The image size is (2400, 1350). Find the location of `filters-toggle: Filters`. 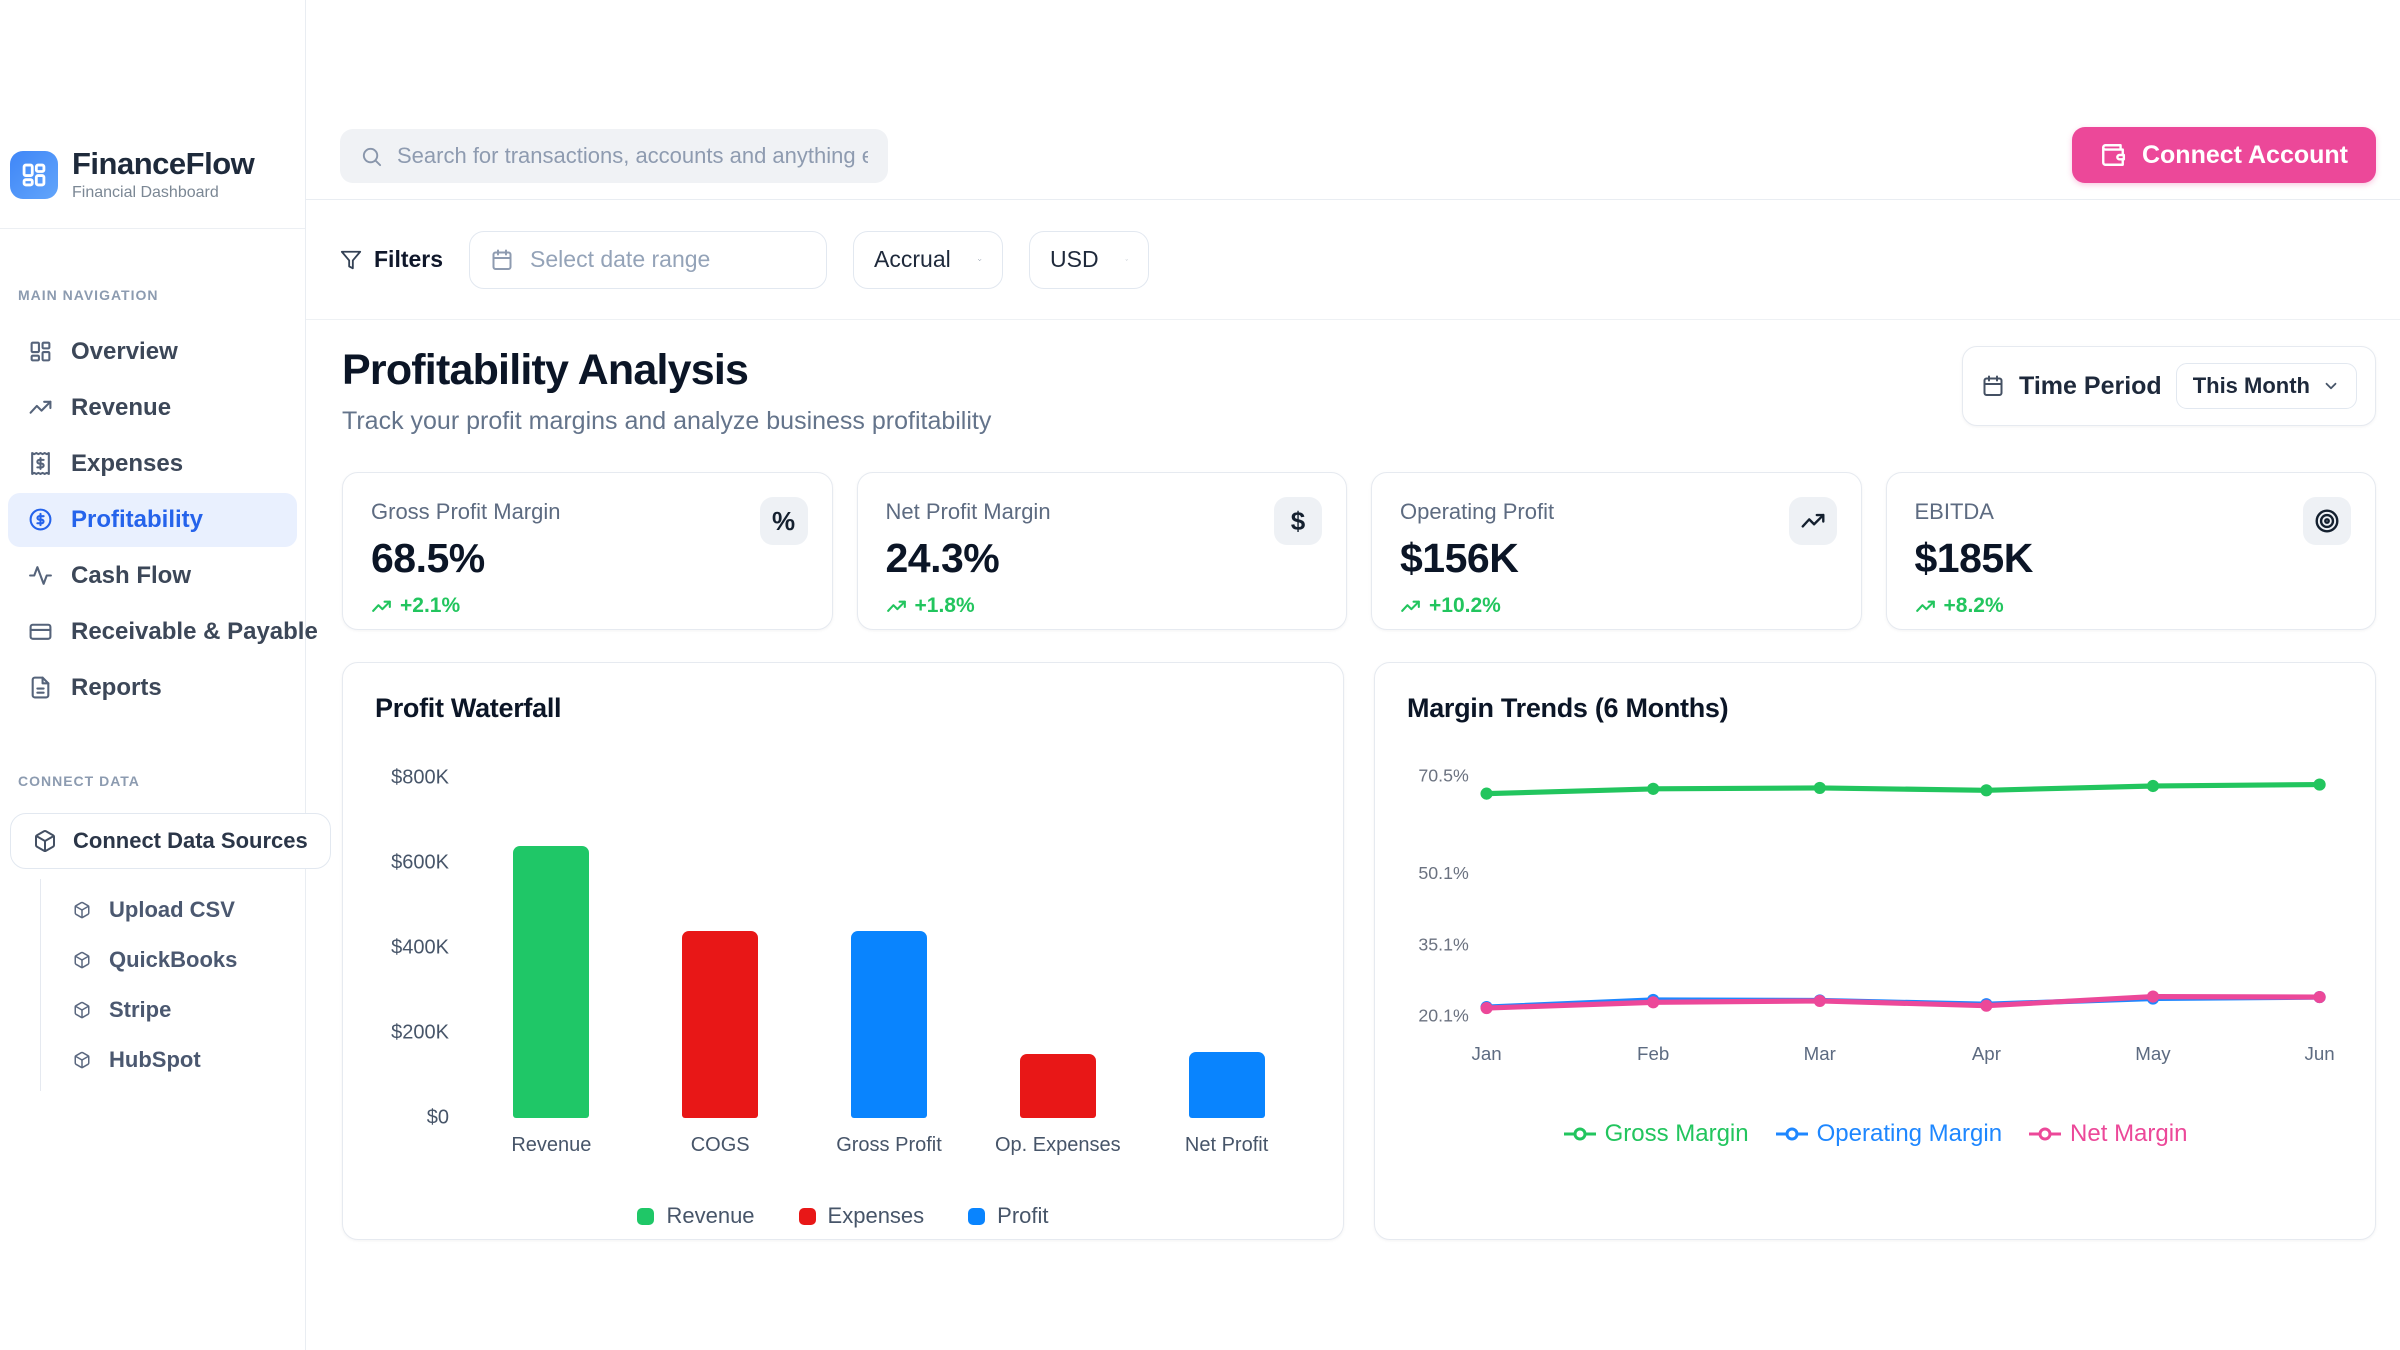

filters-toggle: Filters is located at coordinates (391, 259).